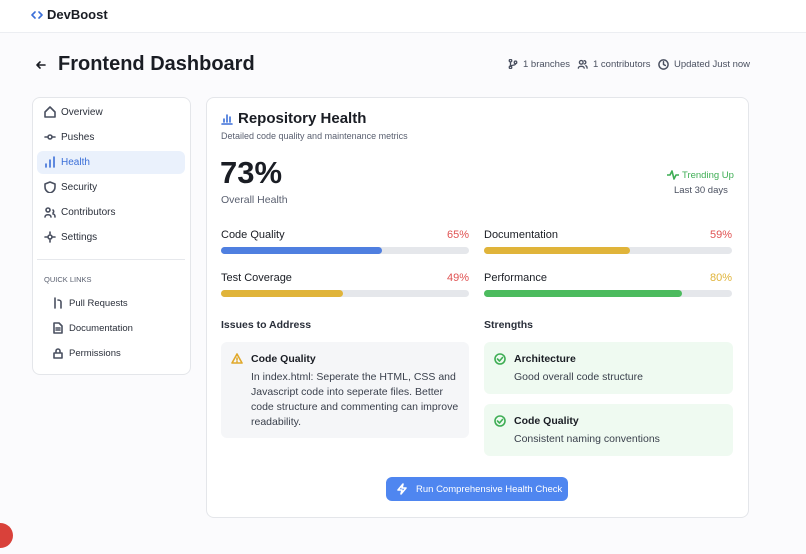 This screenshot has width=806, height=554. I want to click on nav-label: Pushes, so click(78, 137).